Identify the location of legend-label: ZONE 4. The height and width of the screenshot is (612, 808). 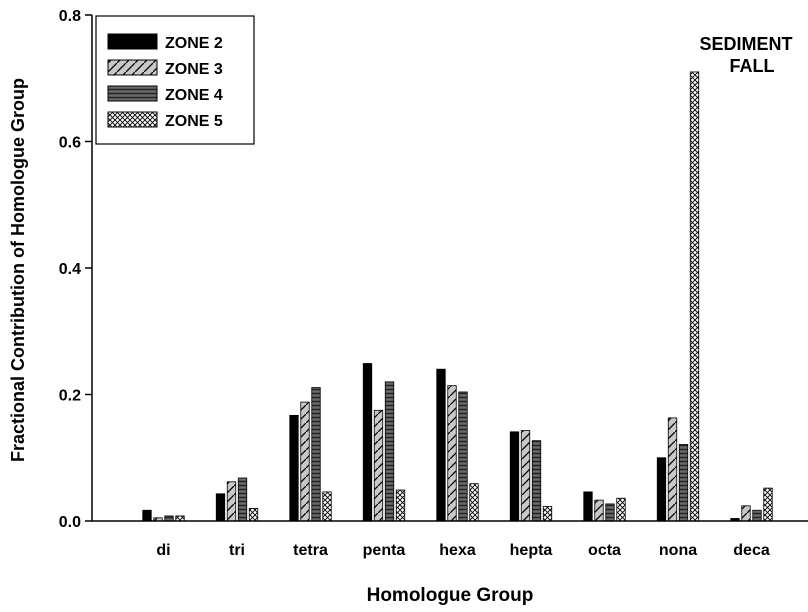
(194, 95).